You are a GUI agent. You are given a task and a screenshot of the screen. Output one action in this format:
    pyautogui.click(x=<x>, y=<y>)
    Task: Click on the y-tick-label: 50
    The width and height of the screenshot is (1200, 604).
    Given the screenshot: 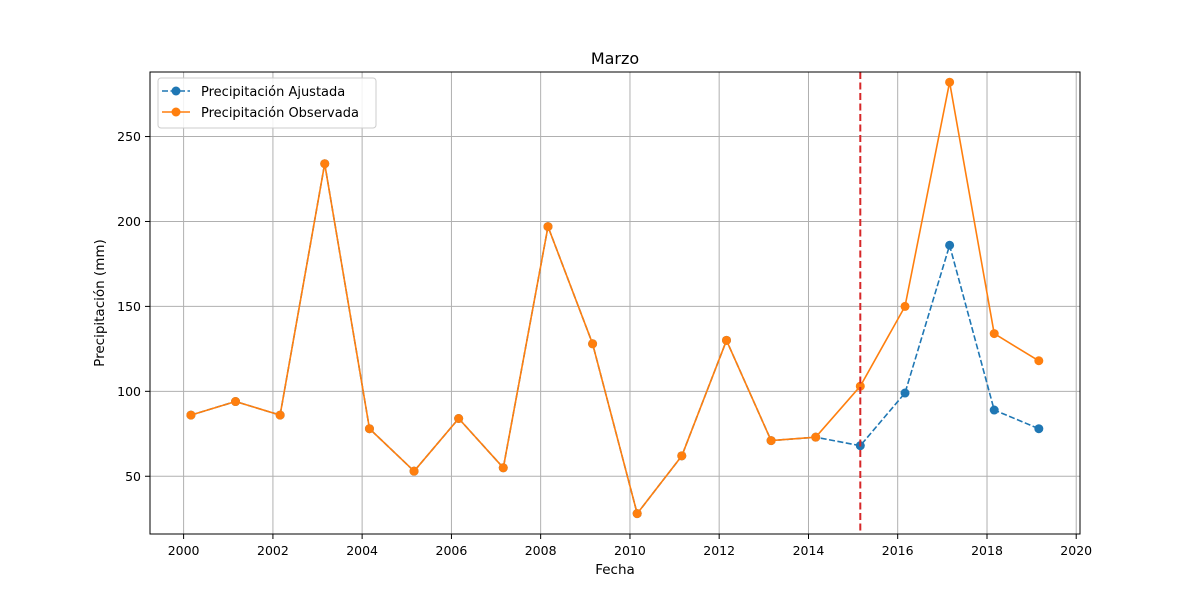 What is the action you would take?
    pyautogui.click(x=133, y=476)
    